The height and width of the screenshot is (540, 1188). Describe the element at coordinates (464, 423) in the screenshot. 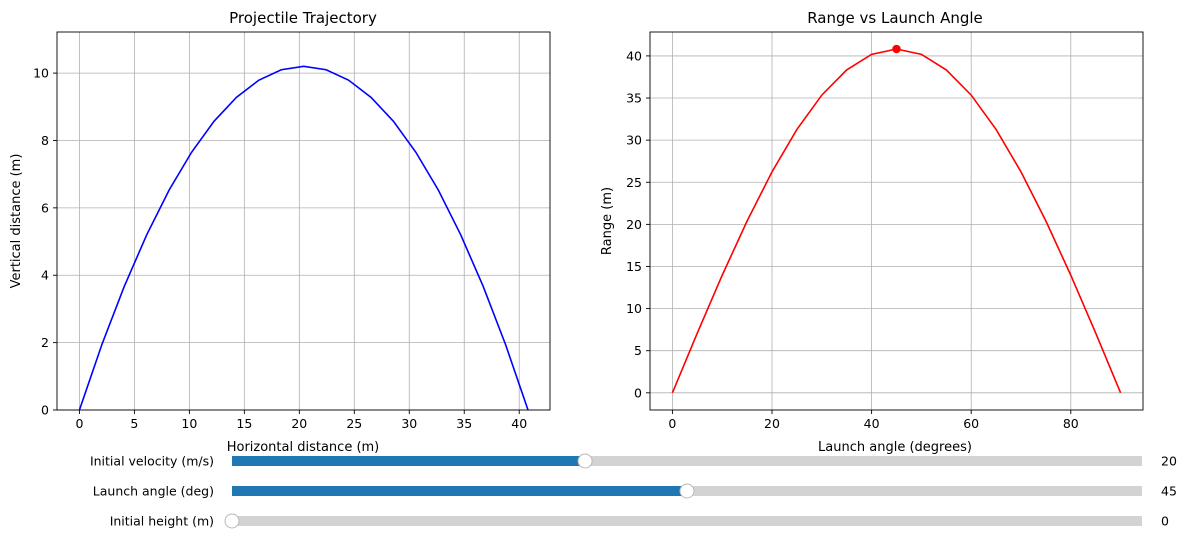

I see `trajectory-x-tick-label: 35` at that location.